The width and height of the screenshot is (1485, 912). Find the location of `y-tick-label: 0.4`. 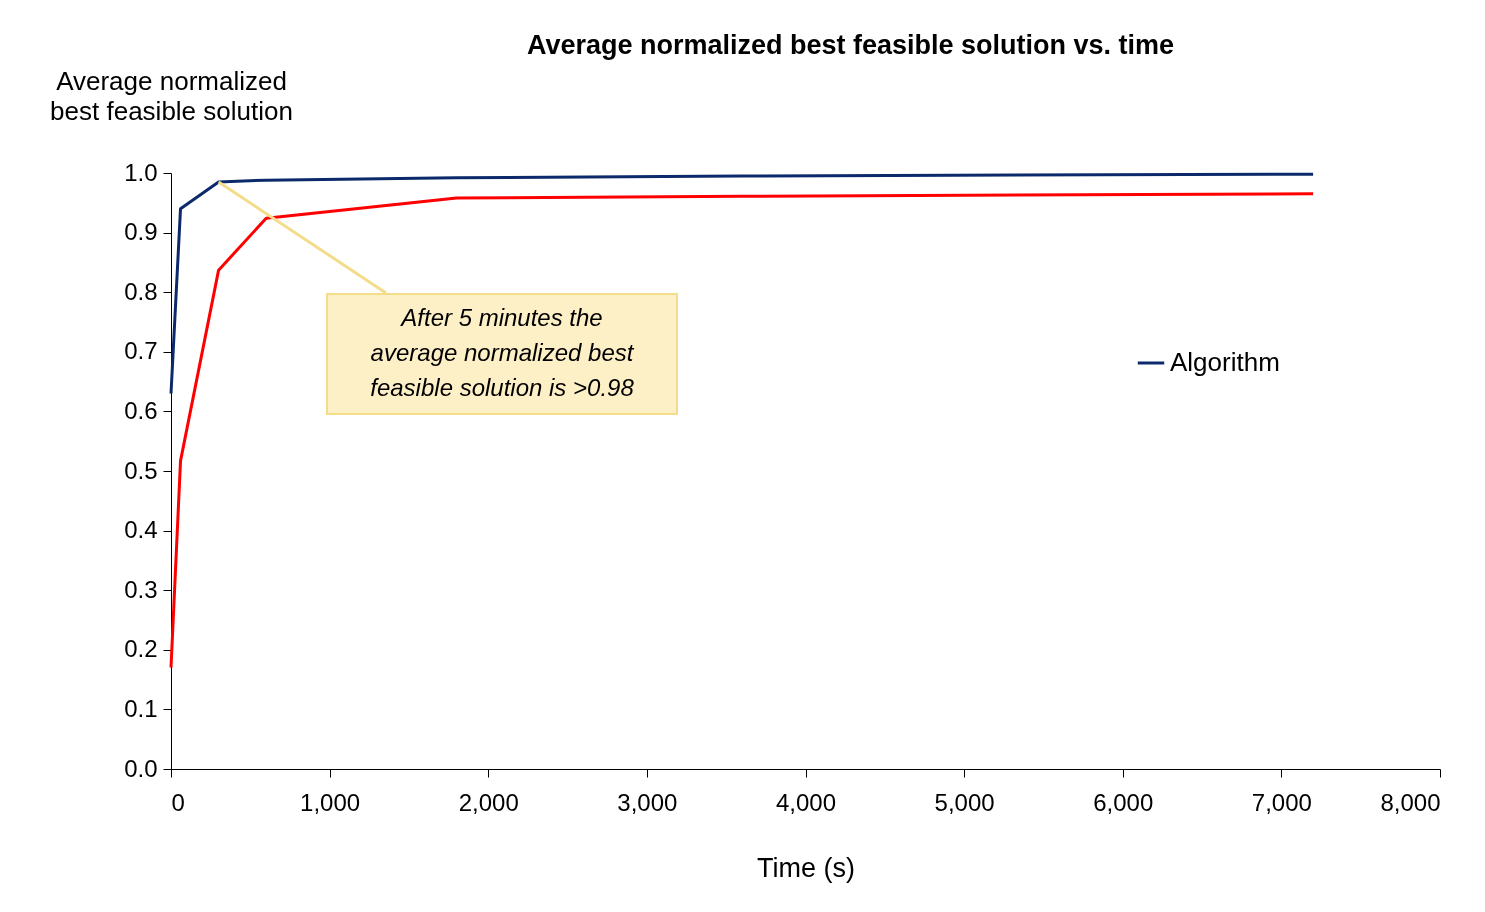

y-tick-label: 0.4 is located at coordinates (141, 530).